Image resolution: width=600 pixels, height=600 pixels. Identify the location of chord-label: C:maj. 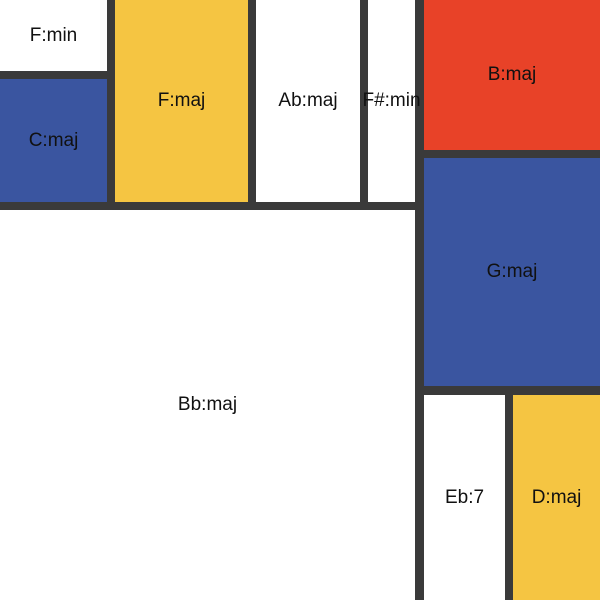
(53, 140).